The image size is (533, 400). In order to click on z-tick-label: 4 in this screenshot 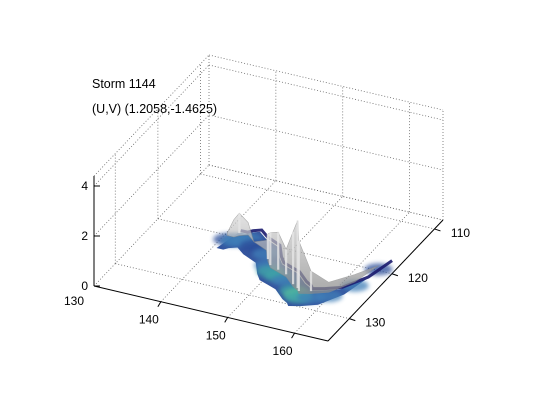, I will do `click(84, 186)`.